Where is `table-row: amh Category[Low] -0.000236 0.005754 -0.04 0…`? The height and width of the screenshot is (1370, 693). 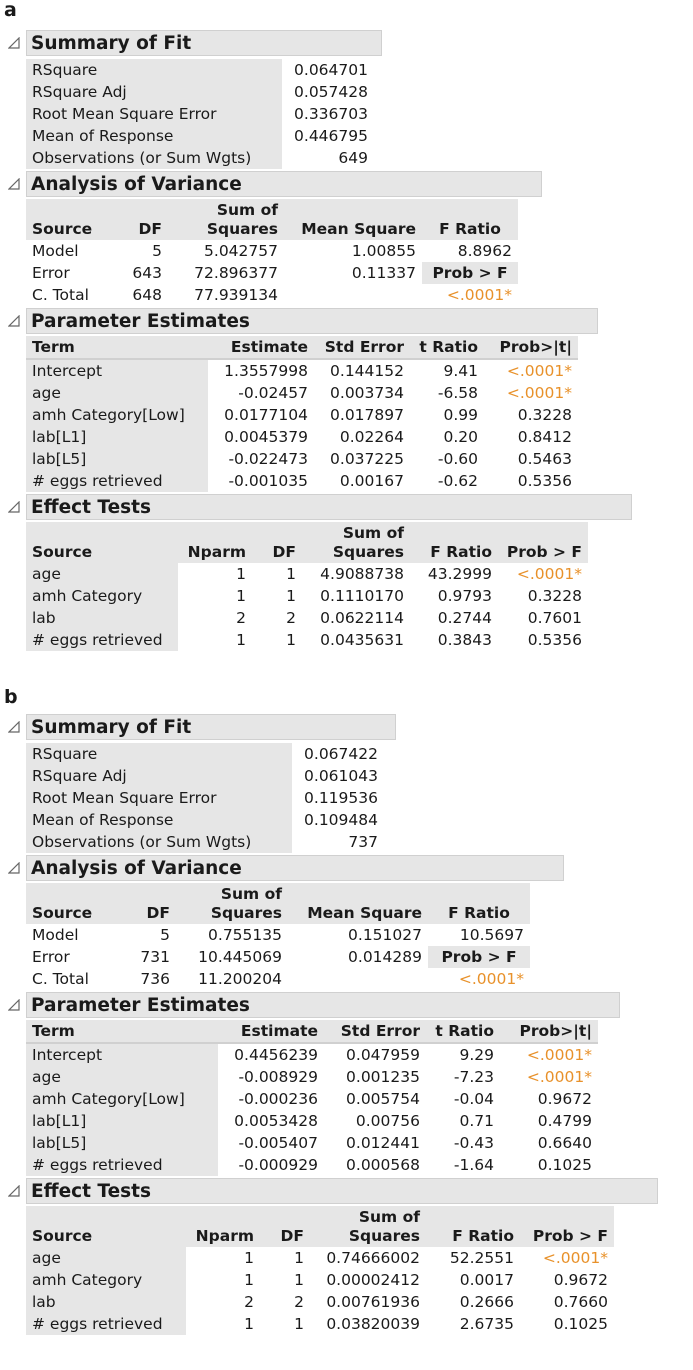
table-row: amh Category[Low] -0.000236 0.005754 -0.04 0… is located at coordinates (312, 1099).